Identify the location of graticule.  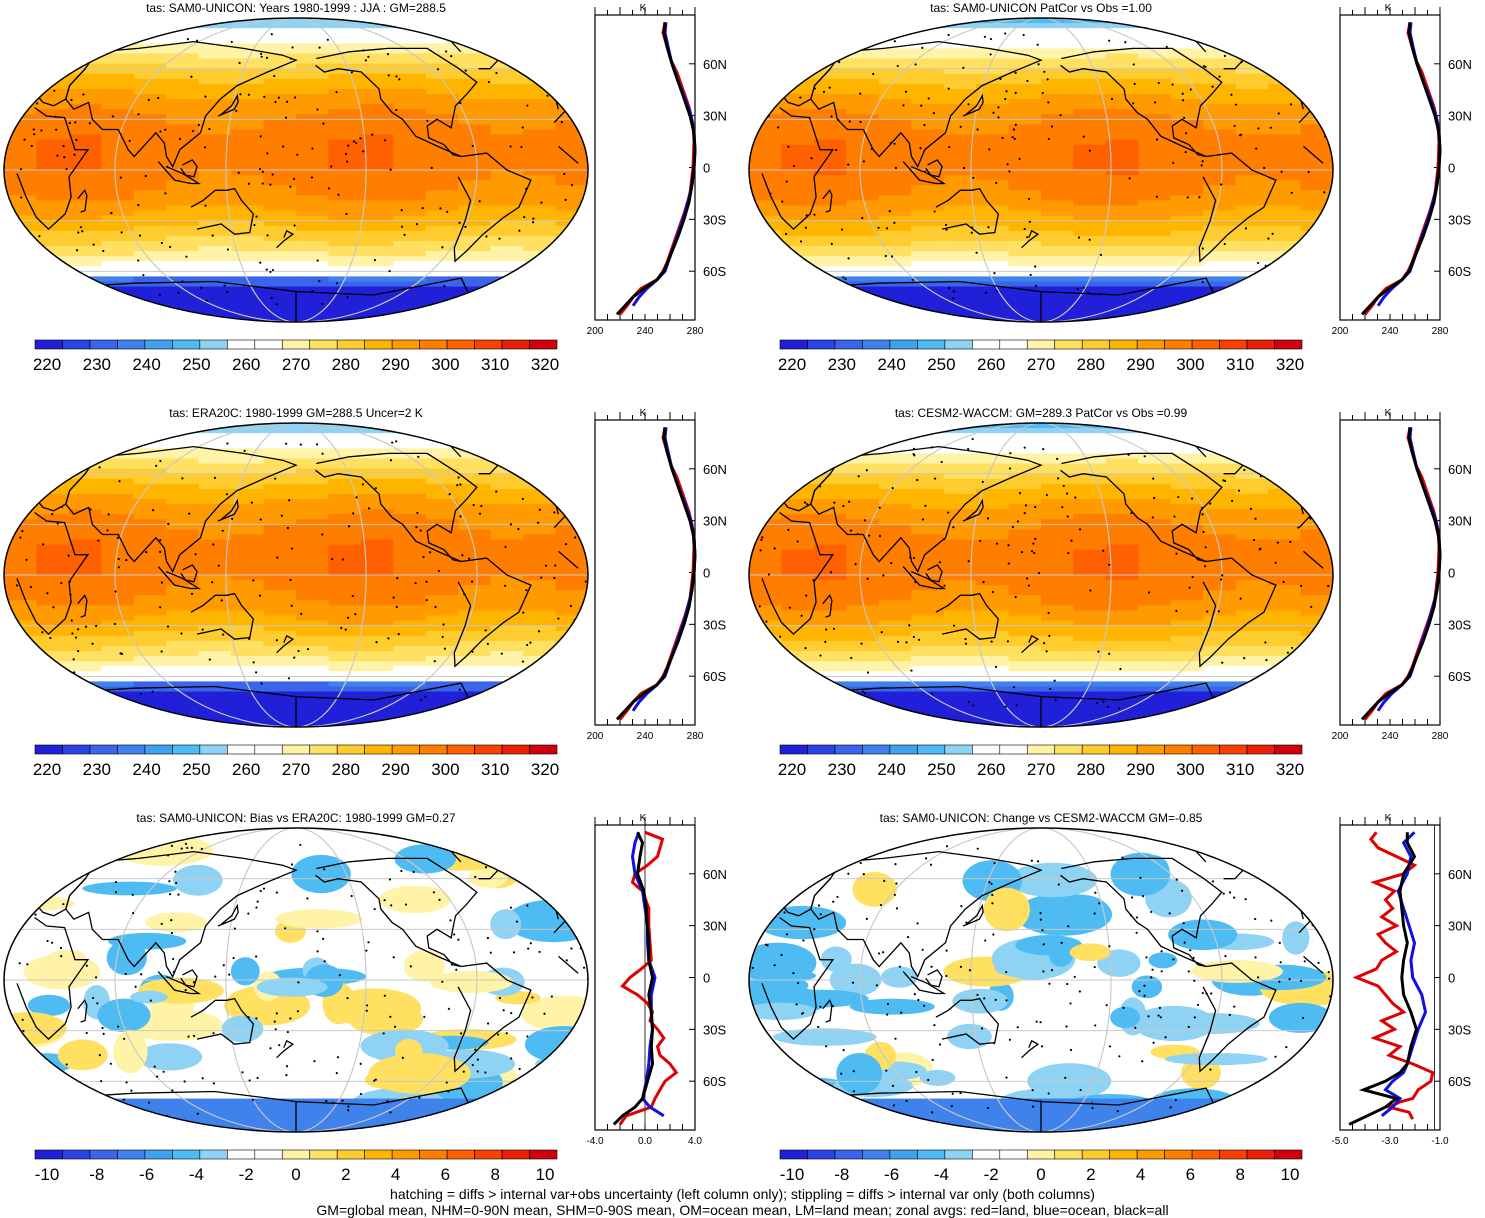
(1041, 170).